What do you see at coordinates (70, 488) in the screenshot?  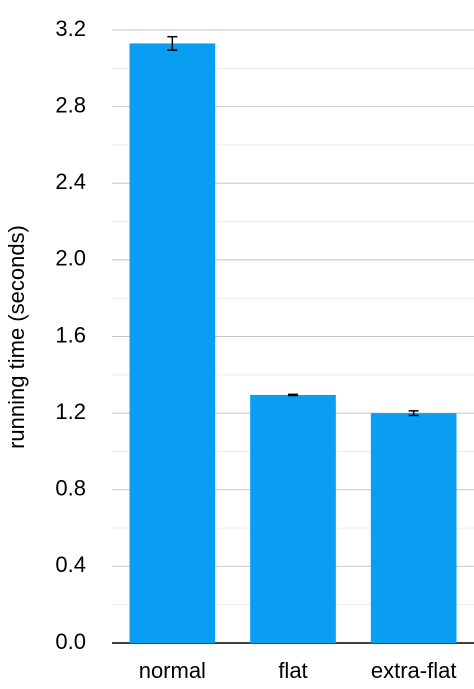 I see `y-tick-label: 0.8` at bounding box center [70, 488].